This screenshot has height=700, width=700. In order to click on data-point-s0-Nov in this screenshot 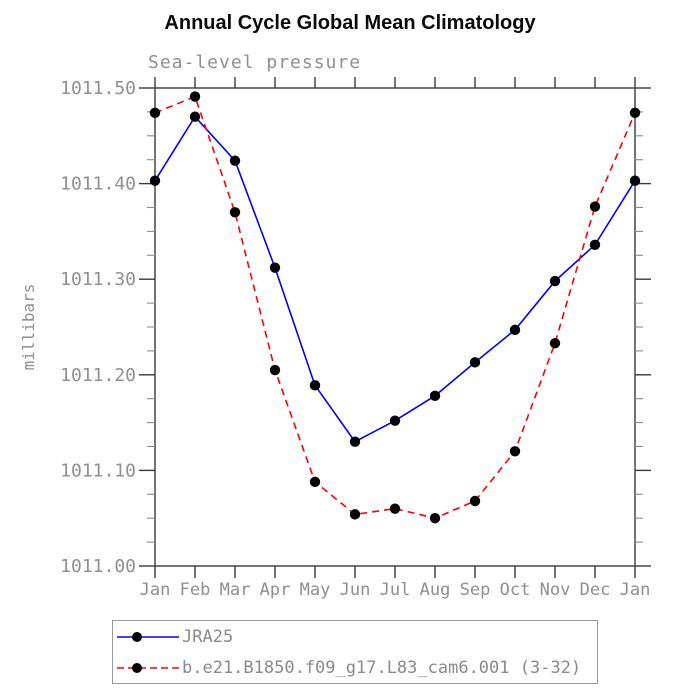, I will do `click(555, 281)`.